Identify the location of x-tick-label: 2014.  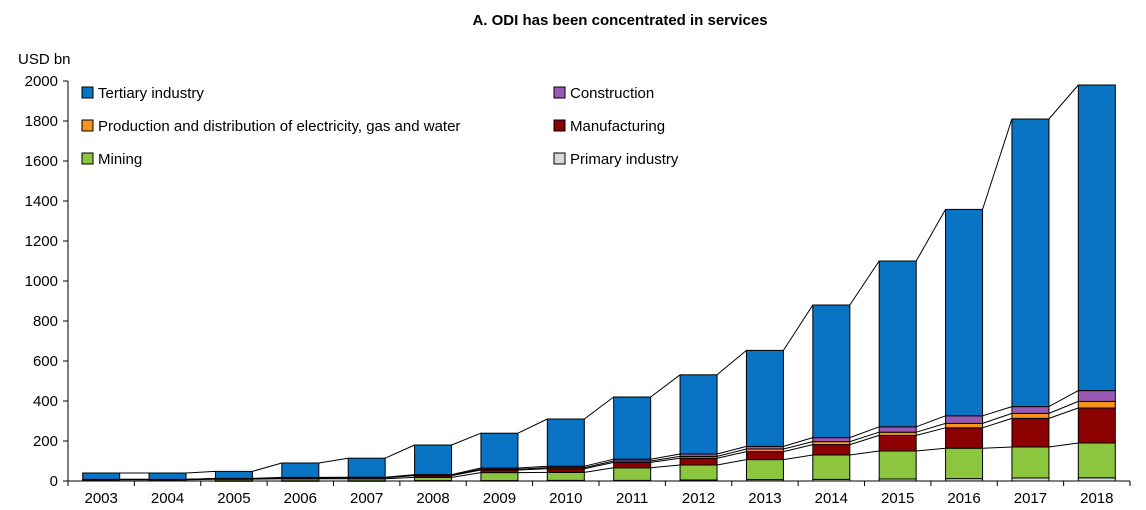
(831, 498).